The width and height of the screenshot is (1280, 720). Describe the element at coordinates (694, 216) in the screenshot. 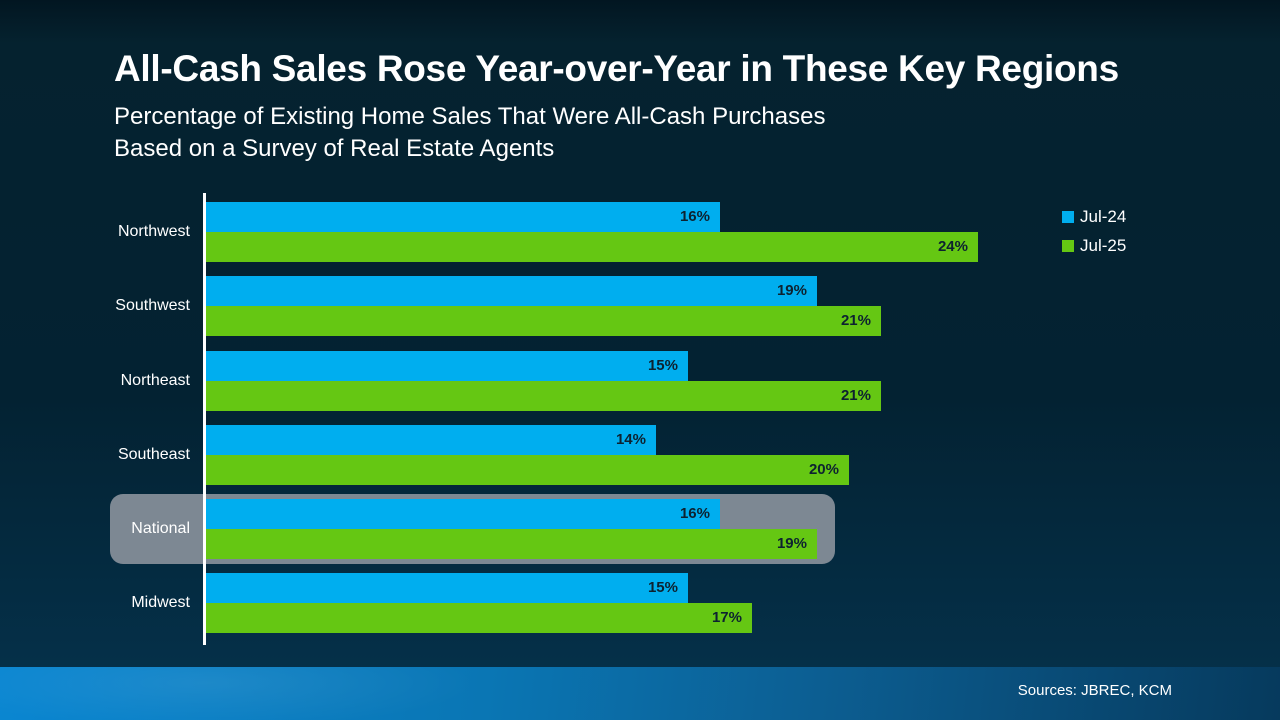

I see `value-label-jul24-northwest: 16%` at that location.